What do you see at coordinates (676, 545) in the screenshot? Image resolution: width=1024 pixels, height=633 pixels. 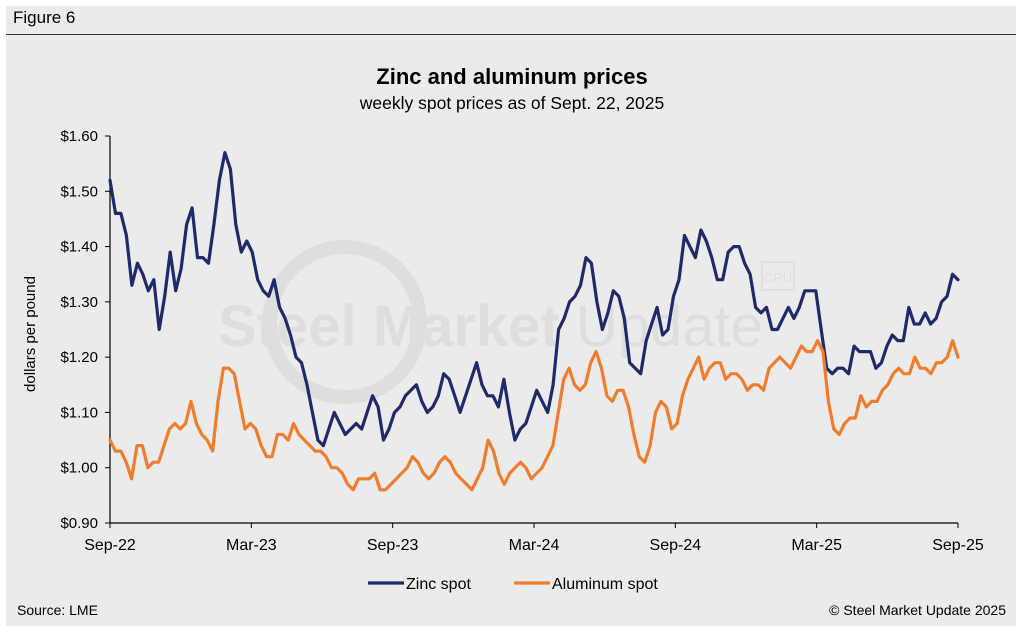 I see `x-tick-label: Sep-24` at bounding box center [676, 545].